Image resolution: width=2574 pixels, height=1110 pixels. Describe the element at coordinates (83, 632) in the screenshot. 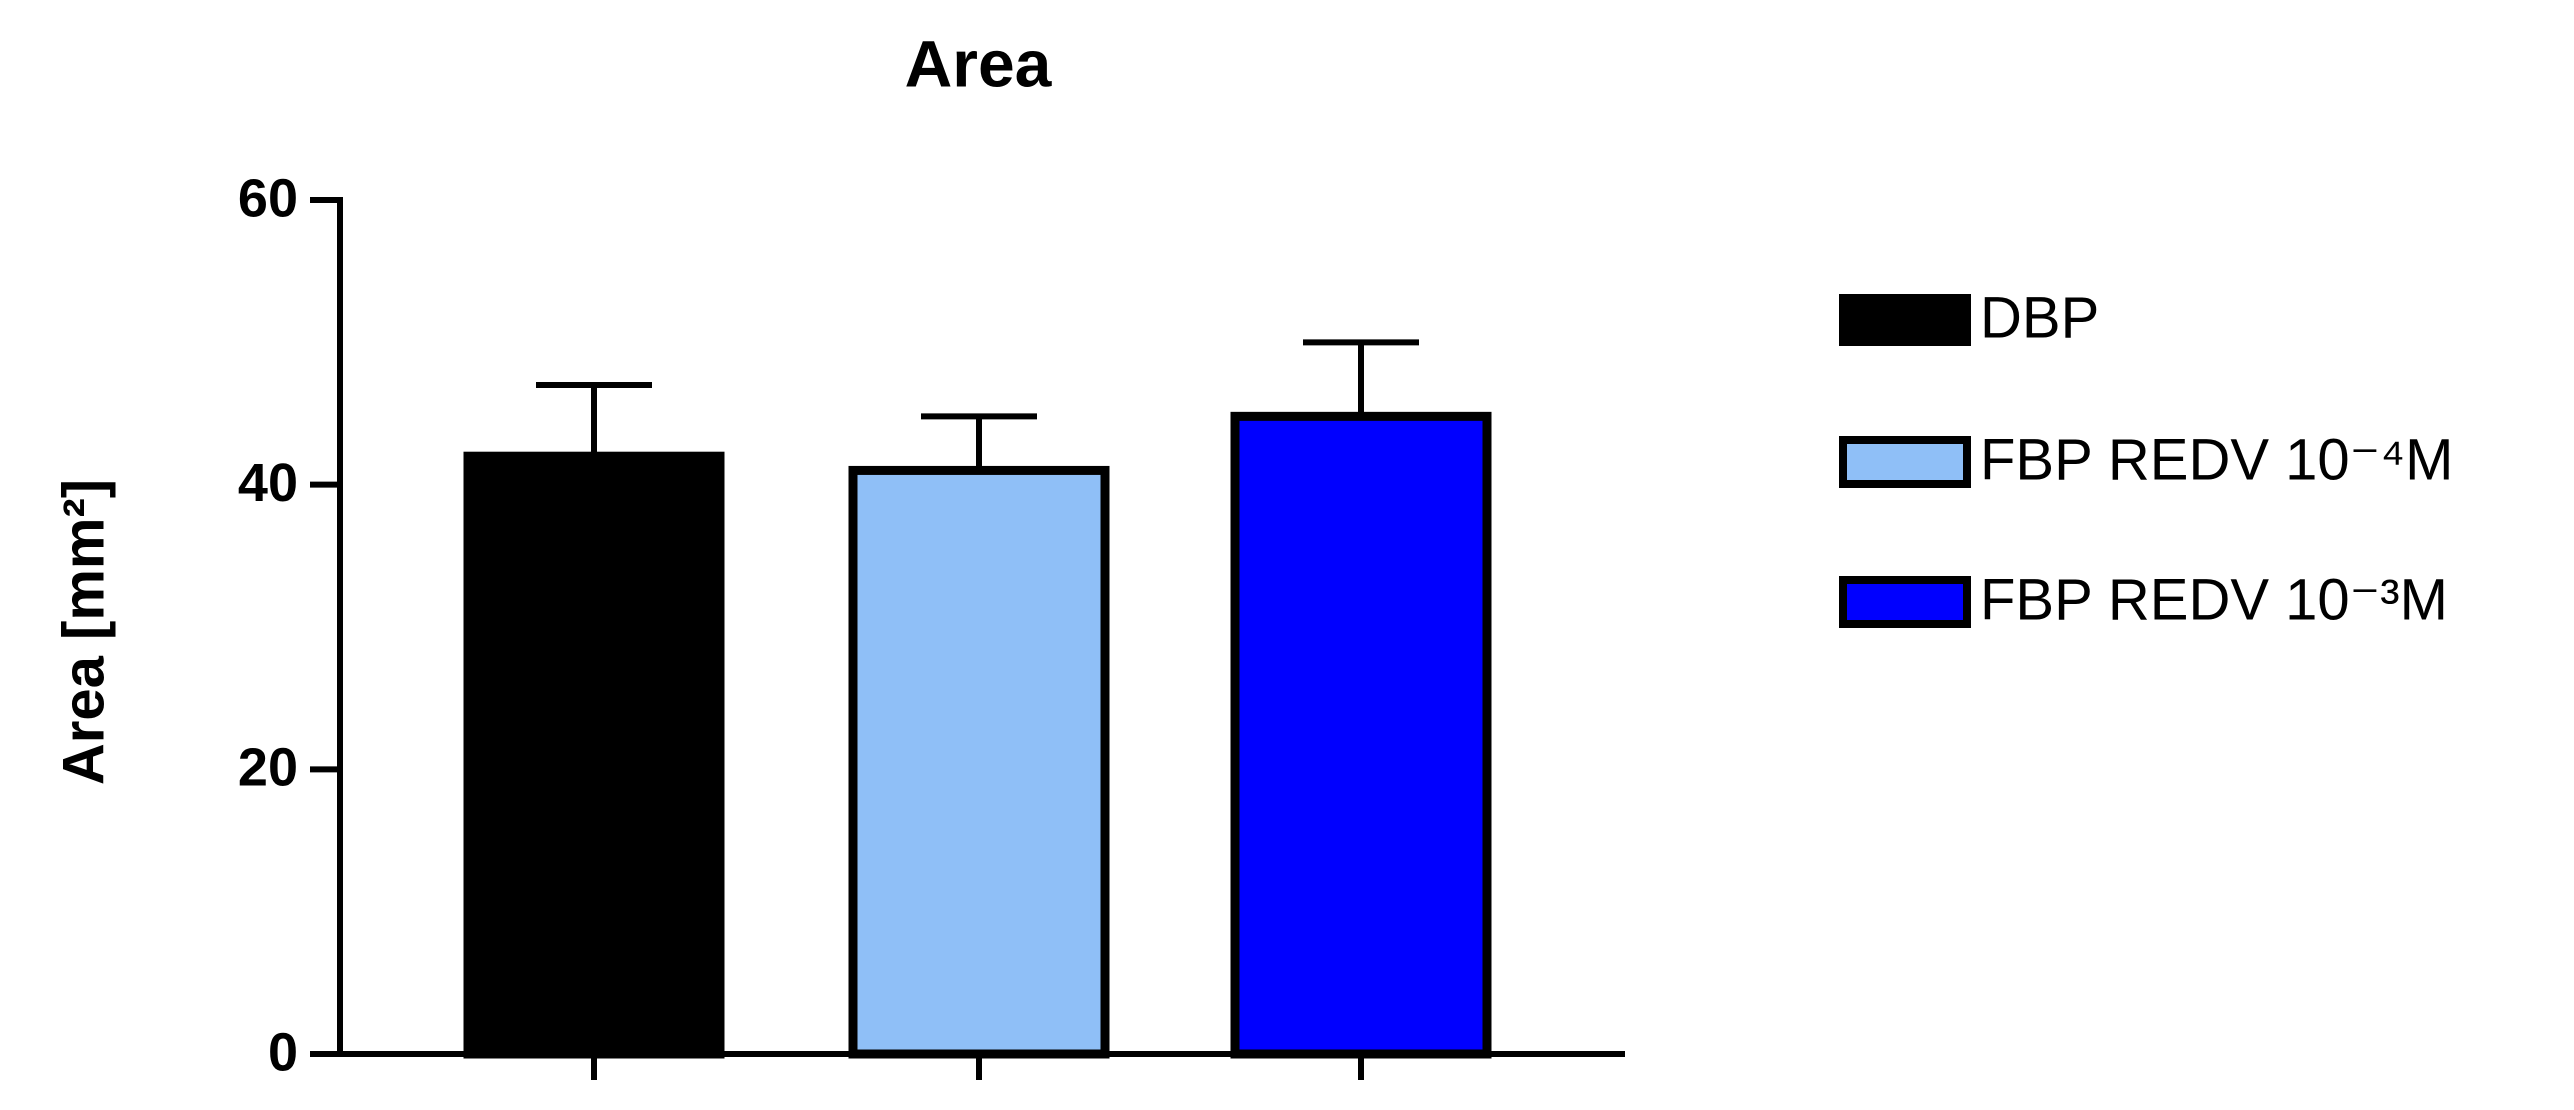

I see `y-axis-label: Area [mm²]` at that location.